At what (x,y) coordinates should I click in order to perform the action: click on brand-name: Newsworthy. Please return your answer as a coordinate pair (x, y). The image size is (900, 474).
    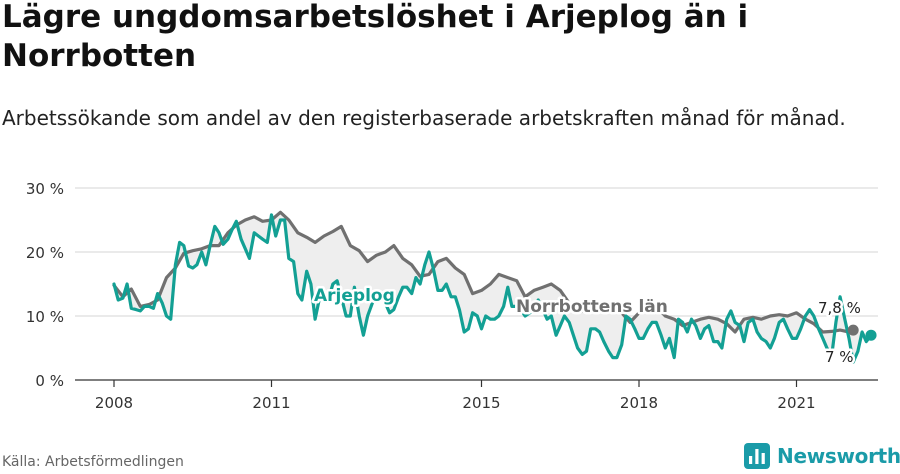
    Looking at the image, I should click on (838, 456).